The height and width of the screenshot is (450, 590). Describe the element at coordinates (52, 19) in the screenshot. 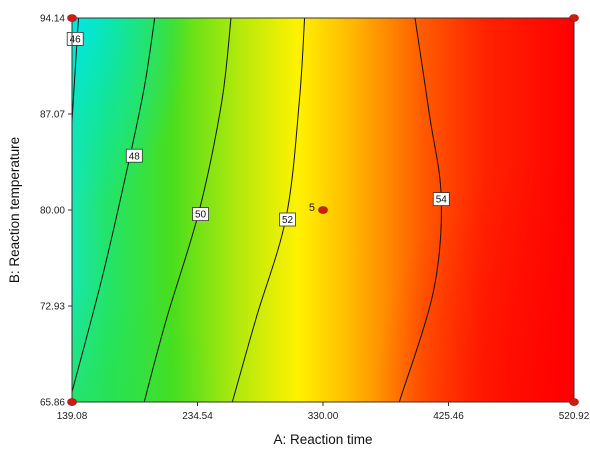

I see `y-tick-label: 94.14` at that location.